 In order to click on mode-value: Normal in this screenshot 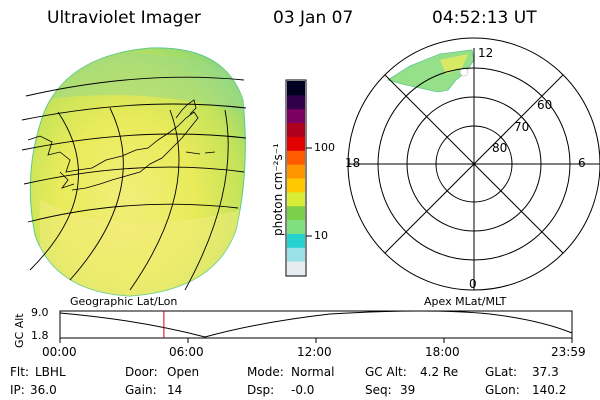, I will do `click(313, 372)`.